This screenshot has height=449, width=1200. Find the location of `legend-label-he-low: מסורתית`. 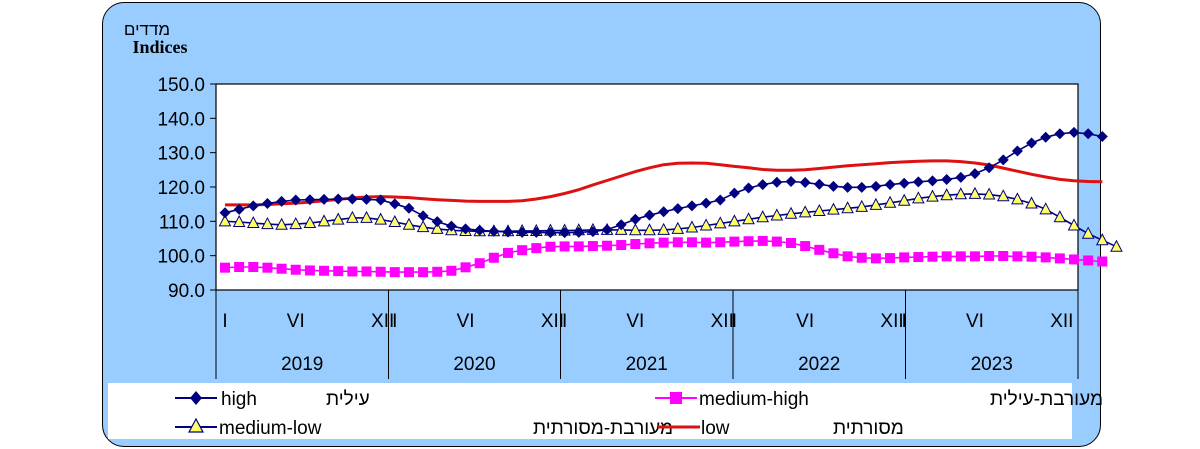

legend-label-he-low: מסורתית is located at coordinates (868, 428).